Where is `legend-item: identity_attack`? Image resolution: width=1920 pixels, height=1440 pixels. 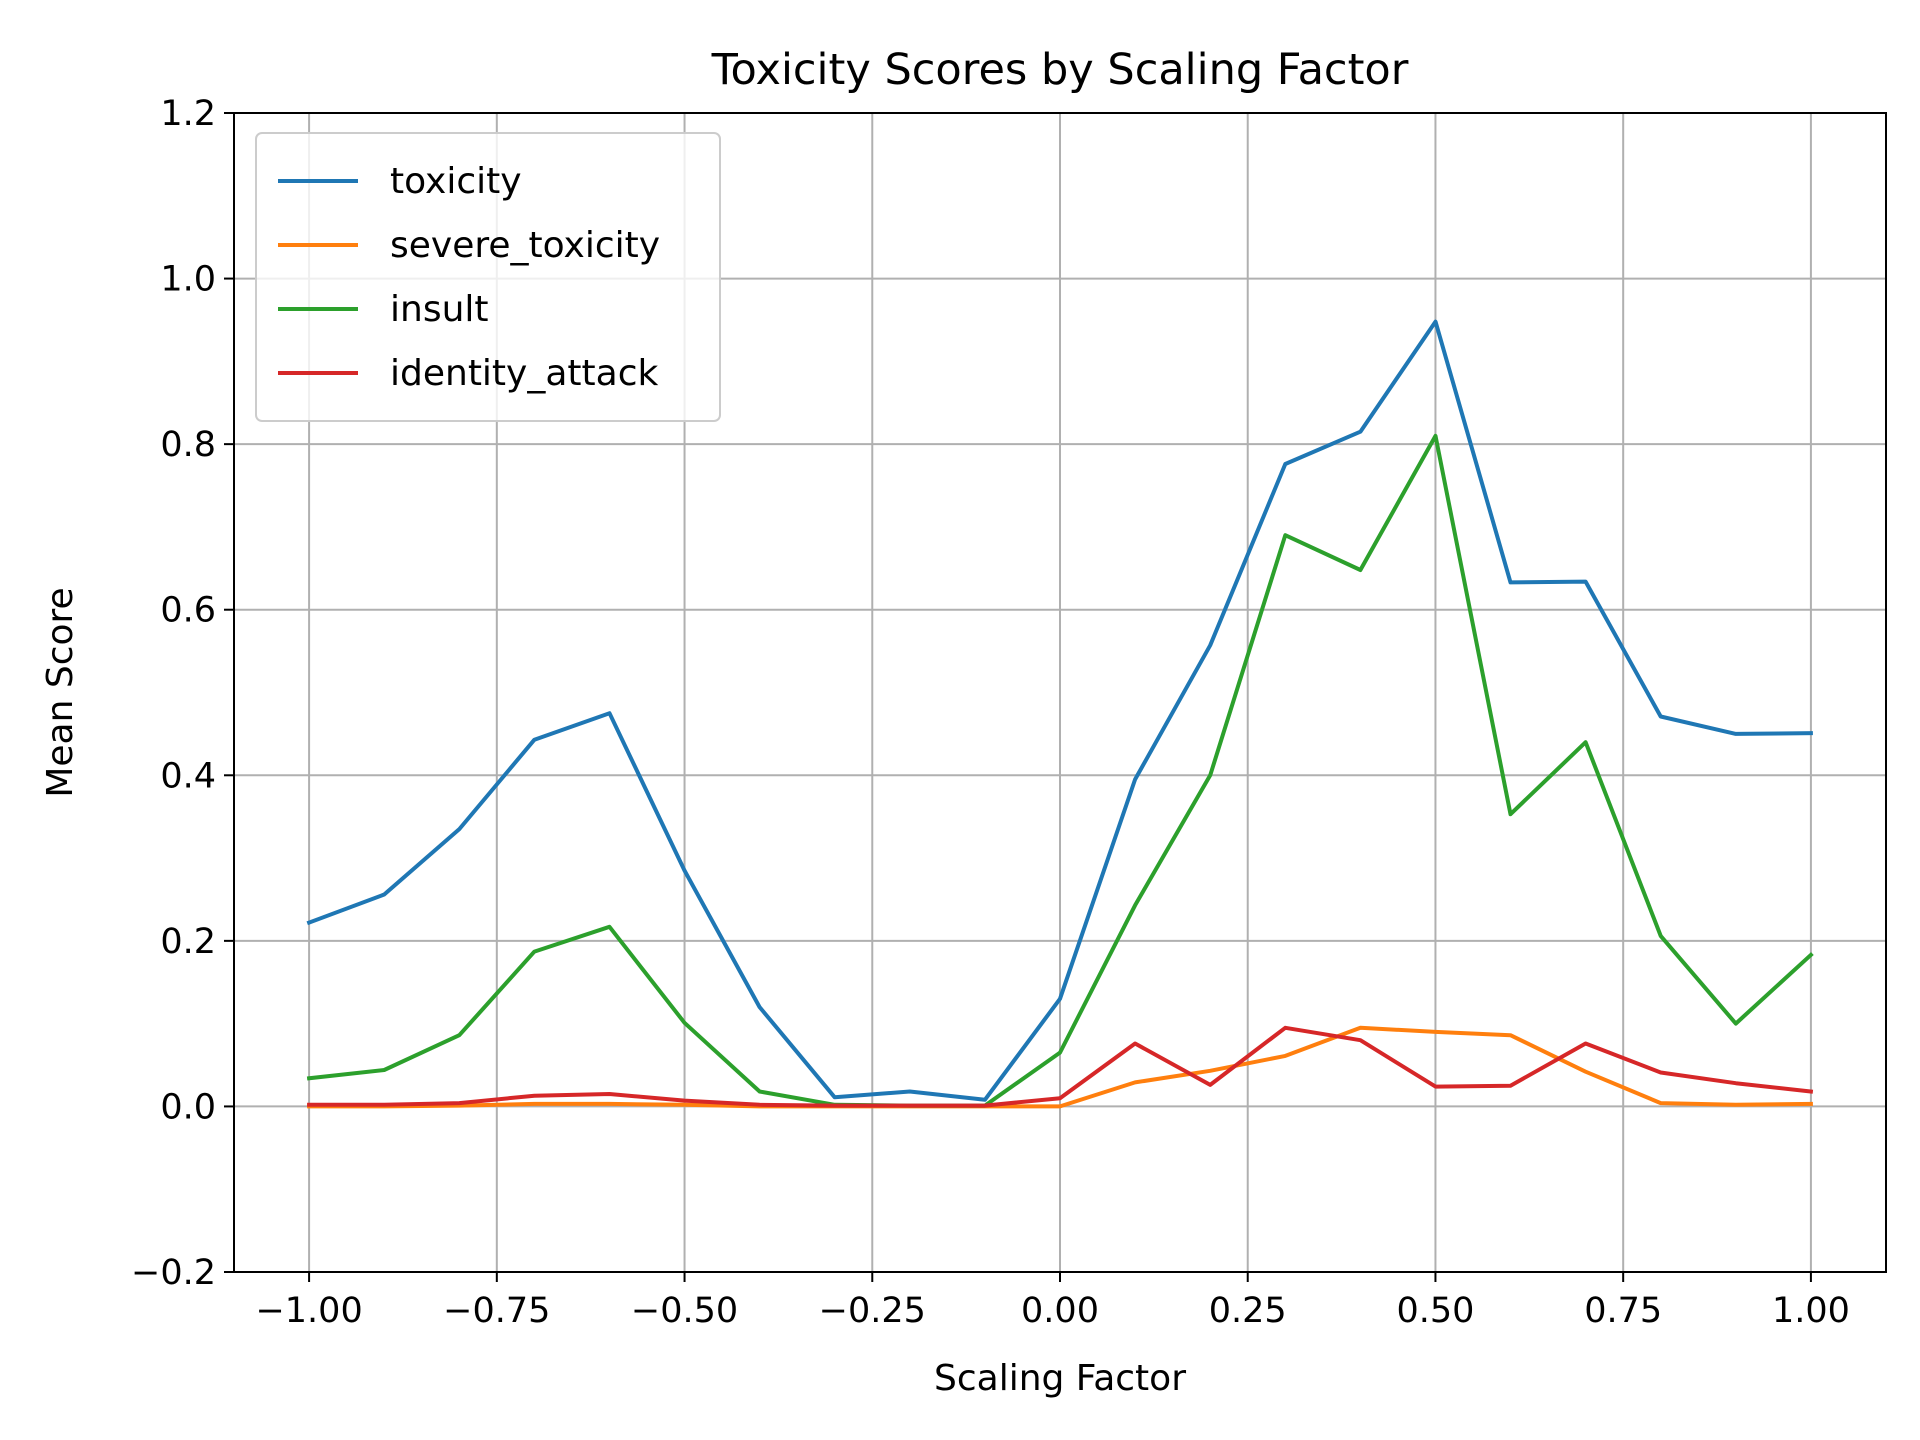 legend-item: identity_attack is located at coordinates (468, 373).